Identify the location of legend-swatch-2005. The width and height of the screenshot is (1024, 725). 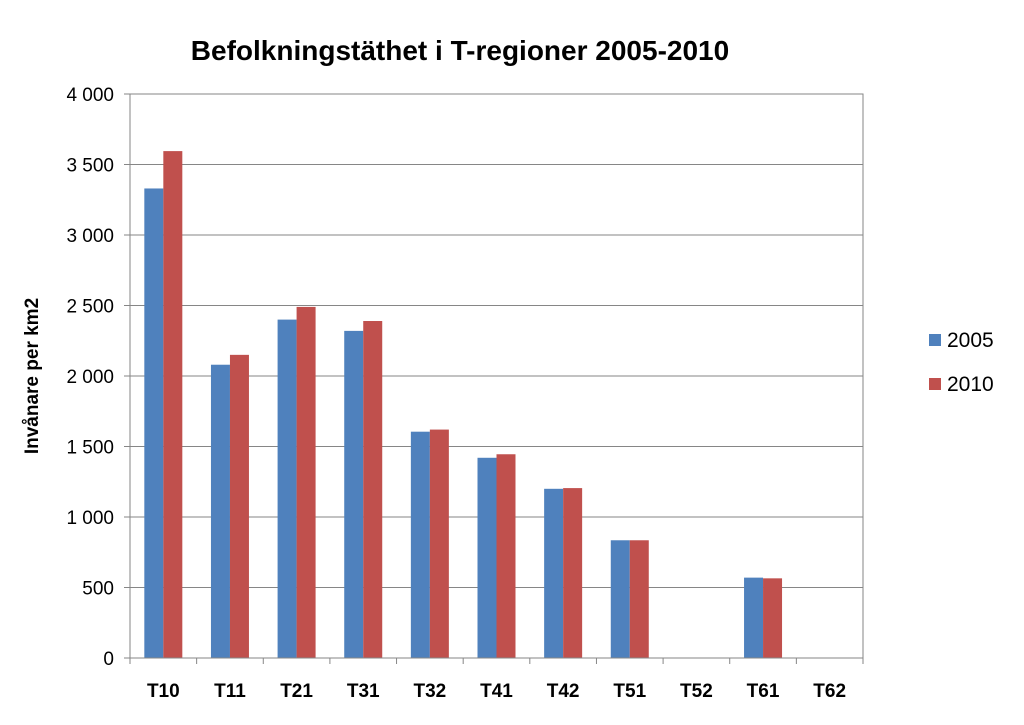
(935, 340).